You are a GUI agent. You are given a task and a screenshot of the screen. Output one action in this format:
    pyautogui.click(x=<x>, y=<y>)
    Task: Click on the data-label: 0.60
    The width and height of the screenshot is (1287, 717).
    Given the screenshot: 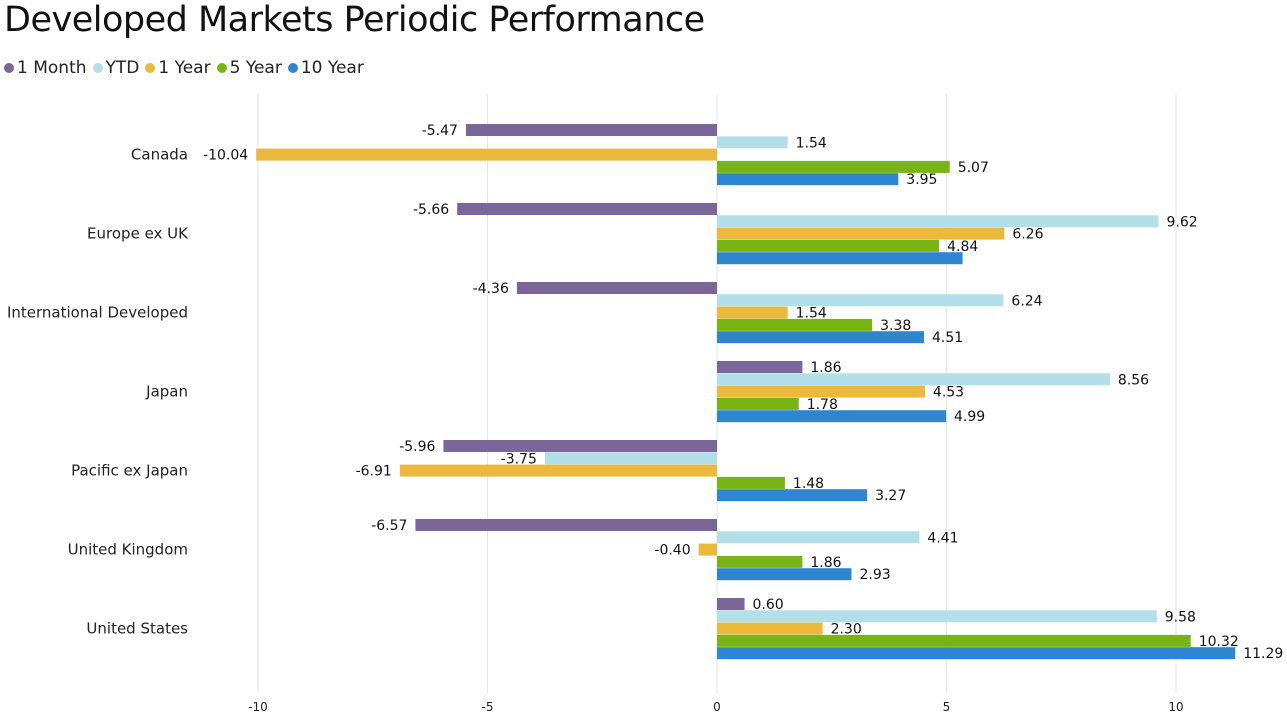 What is the action you would take?
    pyautogui.click(x=768, y=605)
    